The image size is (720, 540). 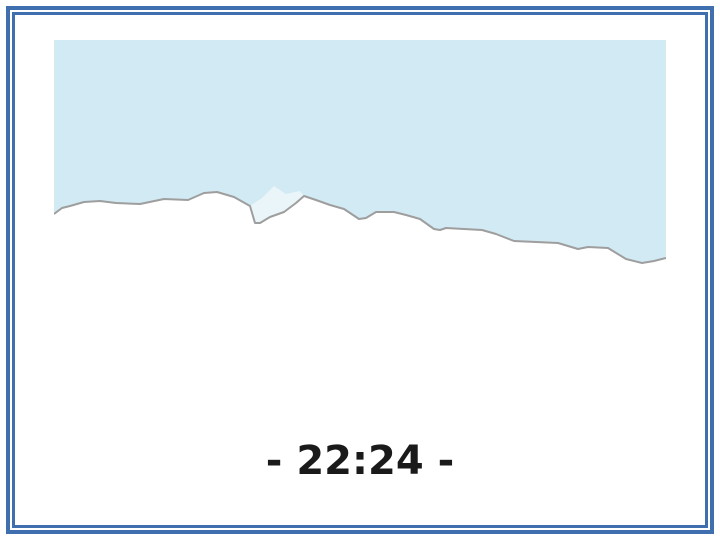 I want to click on terrain-outline, so click(x=360, y=227).